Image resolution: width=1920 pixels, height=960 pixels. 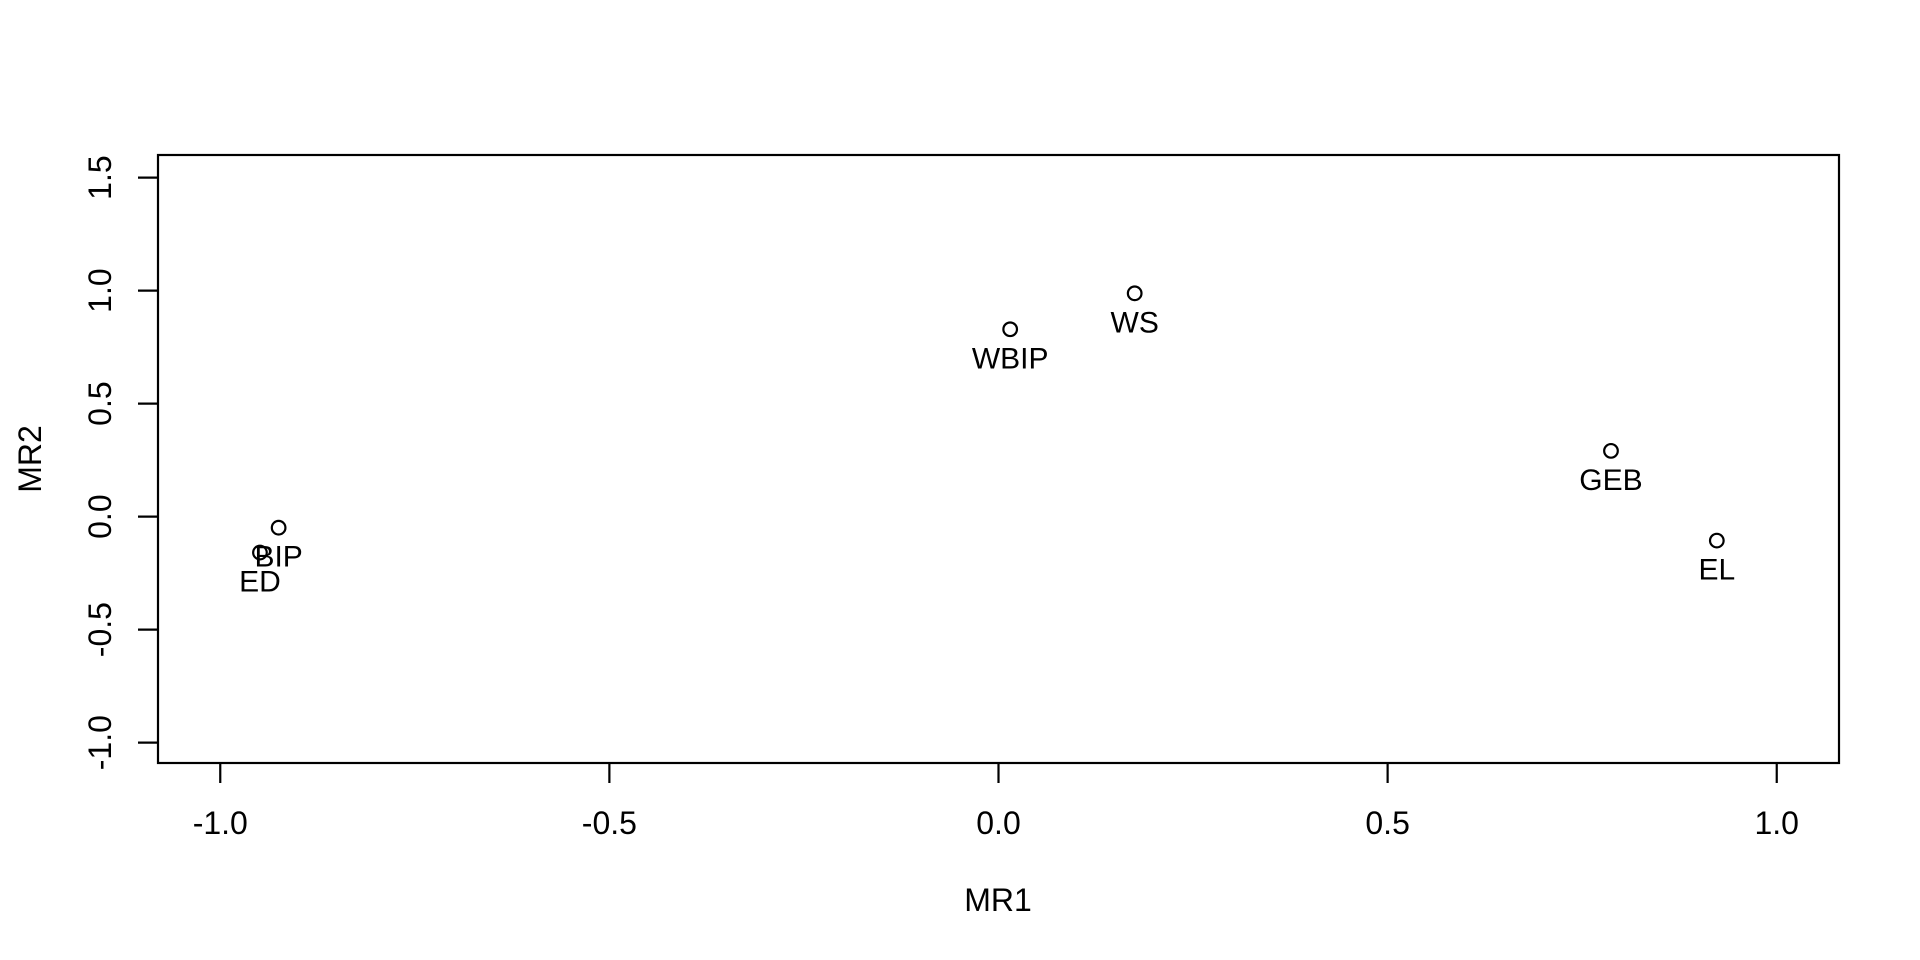 What do you see at coordinates (100, 742) in the screenshot?
I see `y-axis-tick-label: -1.0` at bounding box center [100, 742].